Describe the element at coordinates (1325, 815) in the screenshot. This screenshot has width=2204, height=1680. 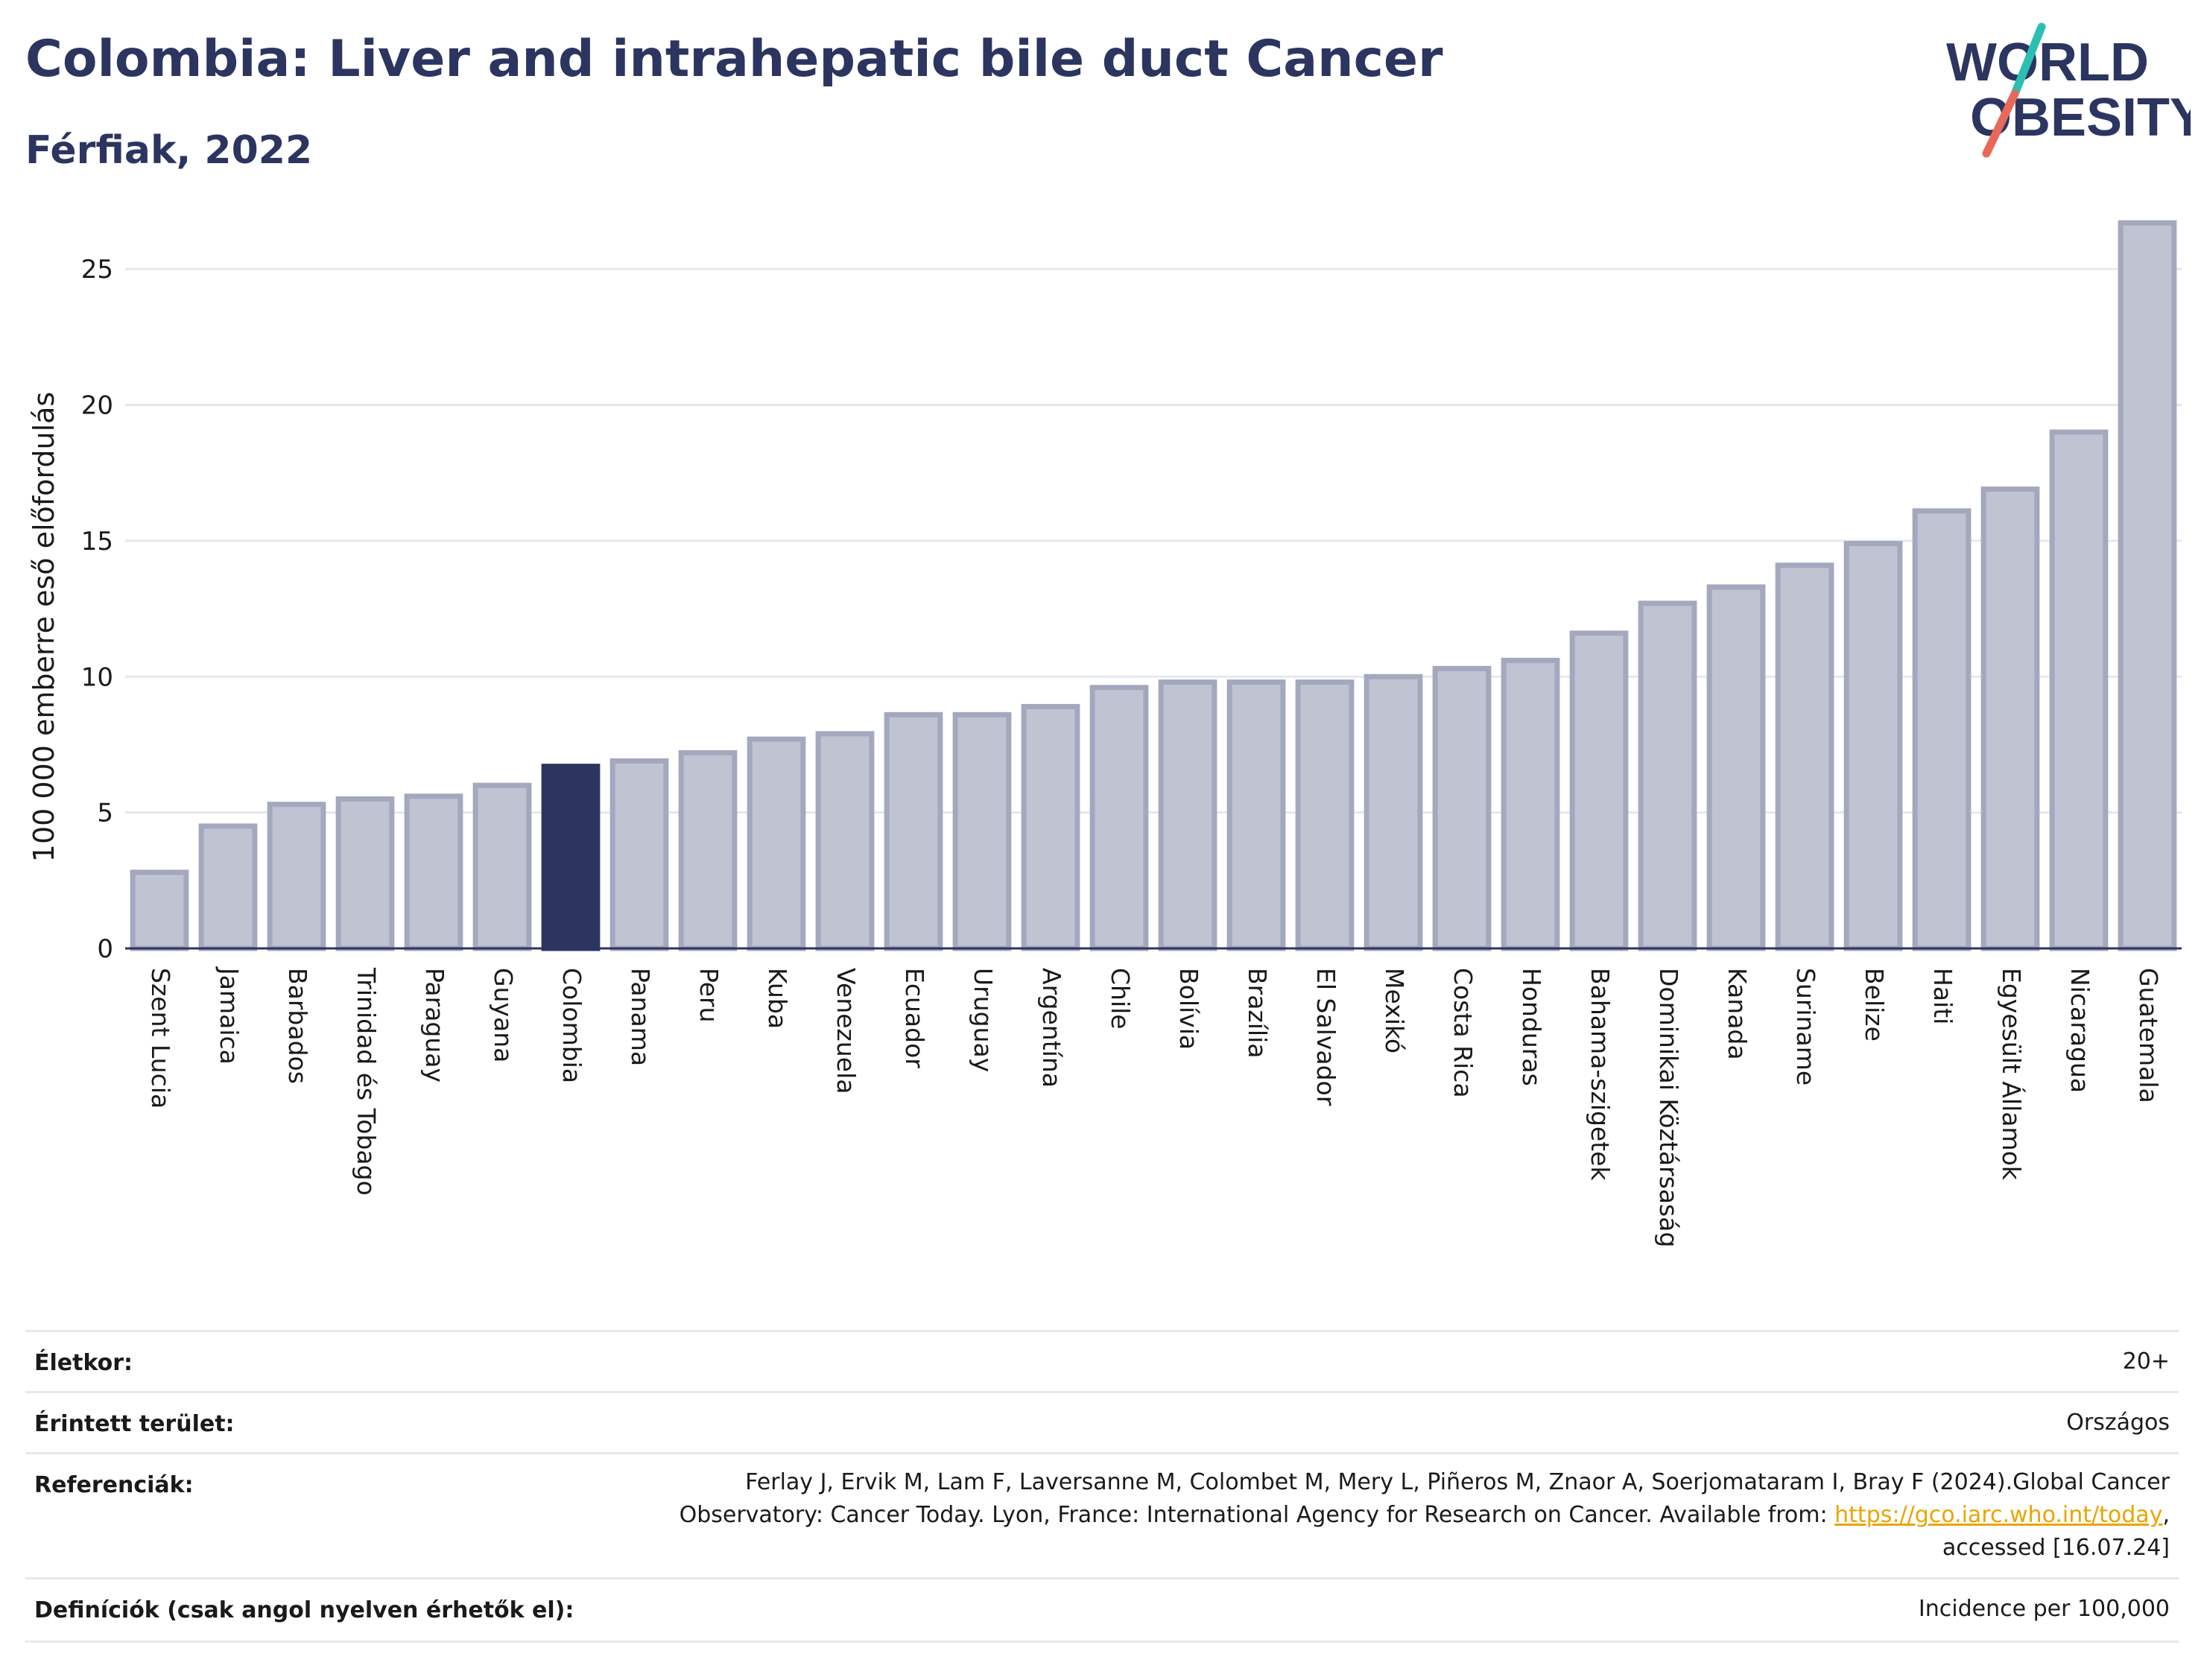
I see `bar-el-salvador` at that location.